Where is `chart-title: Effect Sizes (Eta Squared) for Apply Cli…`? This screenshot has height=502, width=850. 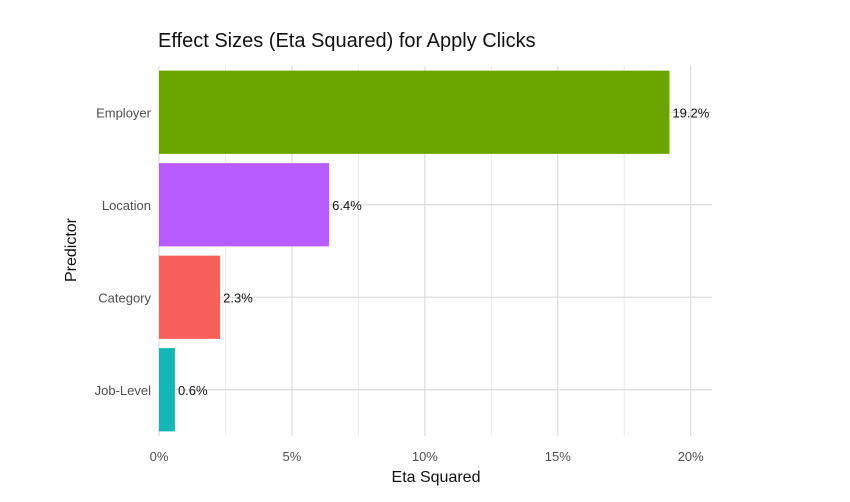
chart-title: Effect Sizes (Eta Squared) for Apply Cli… is located at coordinates (347, 41).